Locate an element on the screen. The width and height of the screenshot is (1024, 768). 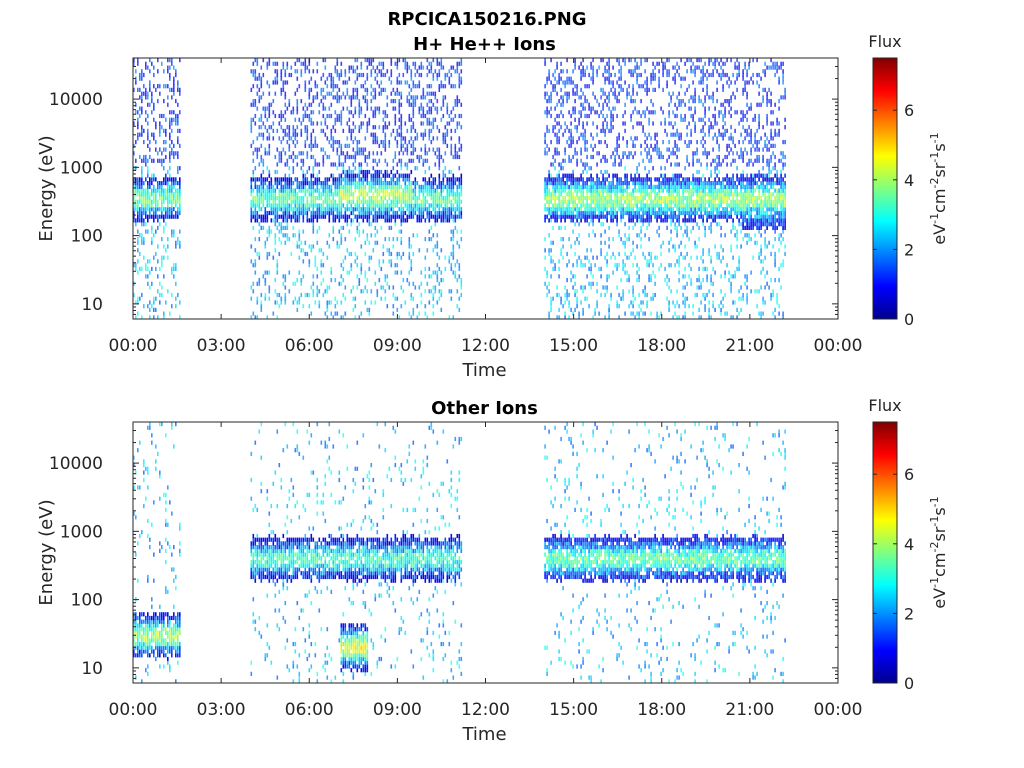
panel-title: H+ He++ Ions is located at coordinates (484, 44).